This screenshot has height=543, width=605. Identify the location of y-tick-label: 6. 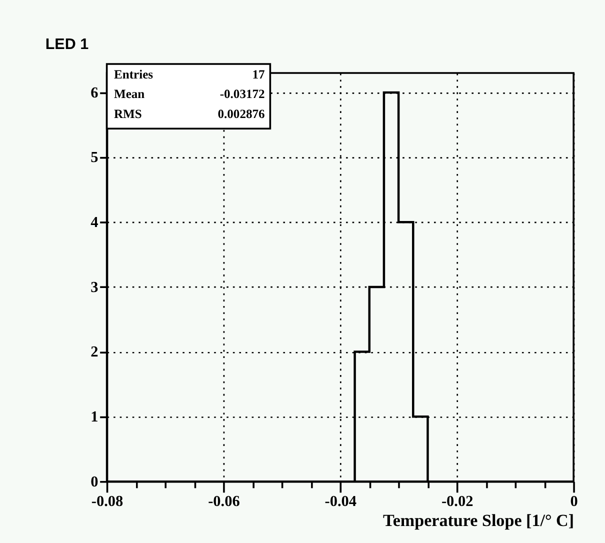
(94, 93).